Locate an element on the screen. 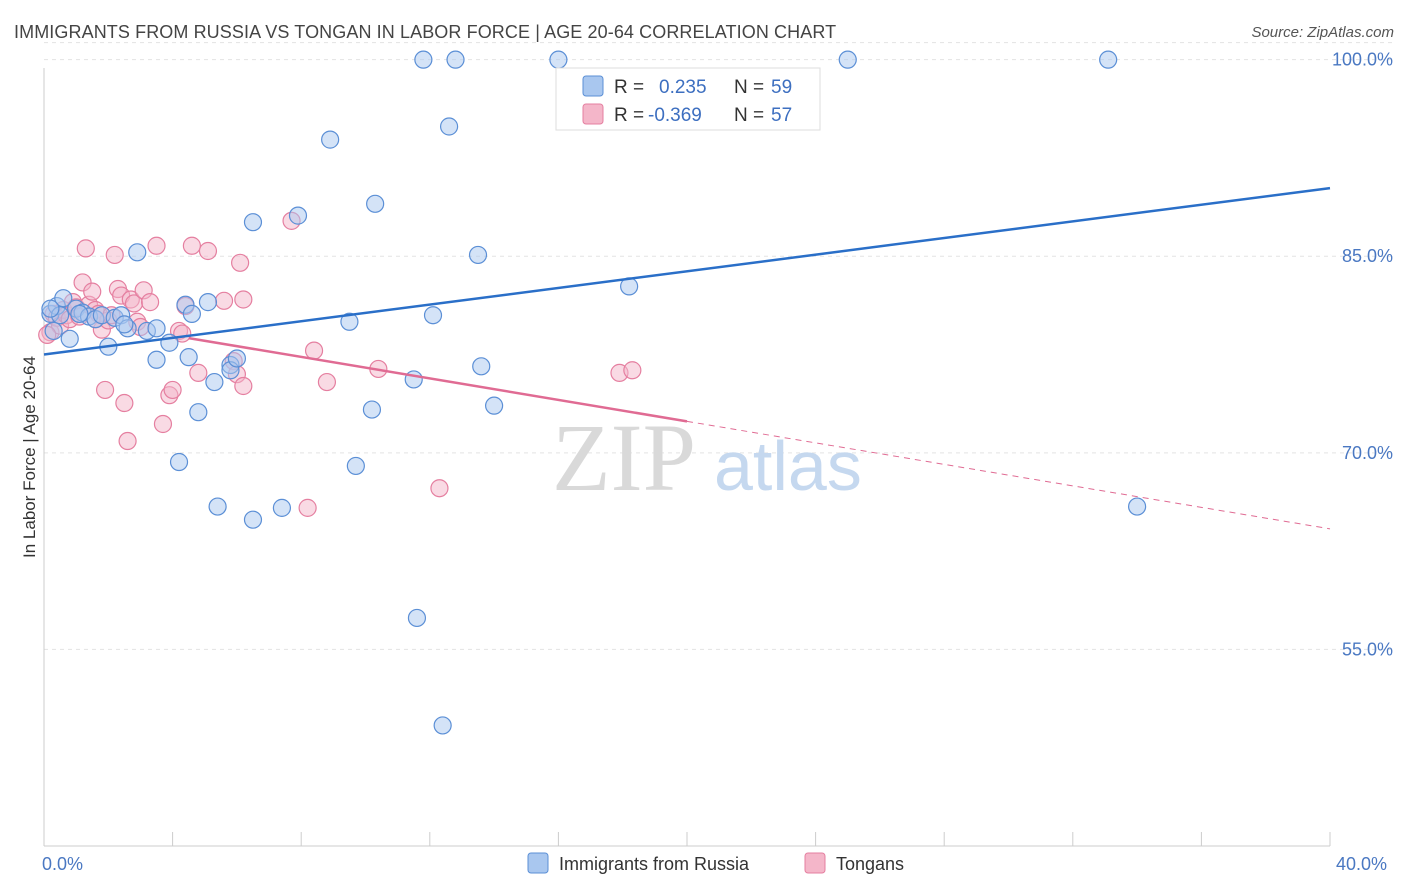  x-tick-label-max: 40.0% is located at coordinates (1361, 864).